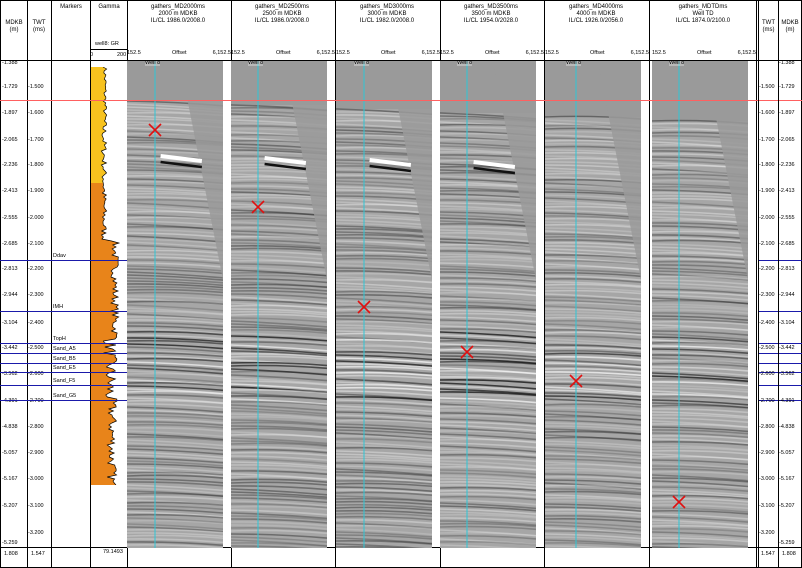 The image size is (802, 568). I want to click on right-md-tick-label: -3.562, so click(787, 374).